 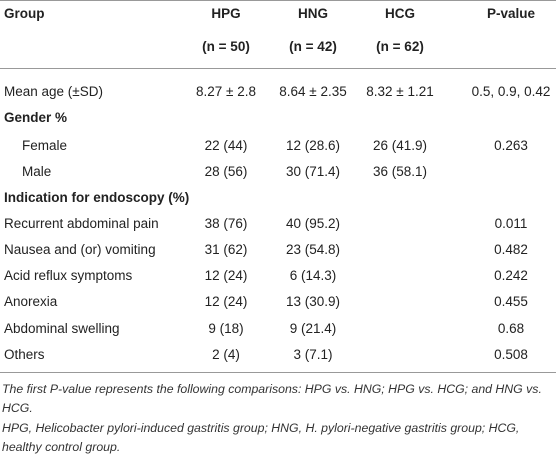 I want to click on header-n: (n = 62), so click(x=400, y=46).